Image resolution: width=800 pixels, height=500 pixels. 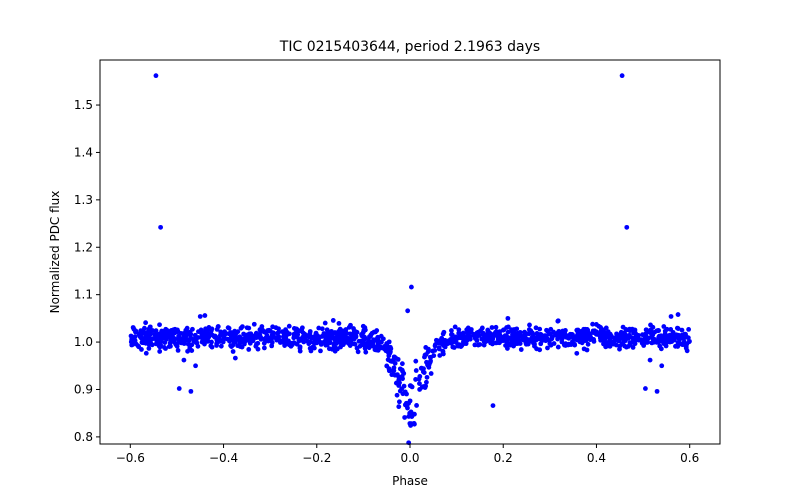 I want to click on y-axis-ticks: 0.8 0.9 1.0 1.1 1.2 1.3 1.4 1.5, so click(x=87, y=271).